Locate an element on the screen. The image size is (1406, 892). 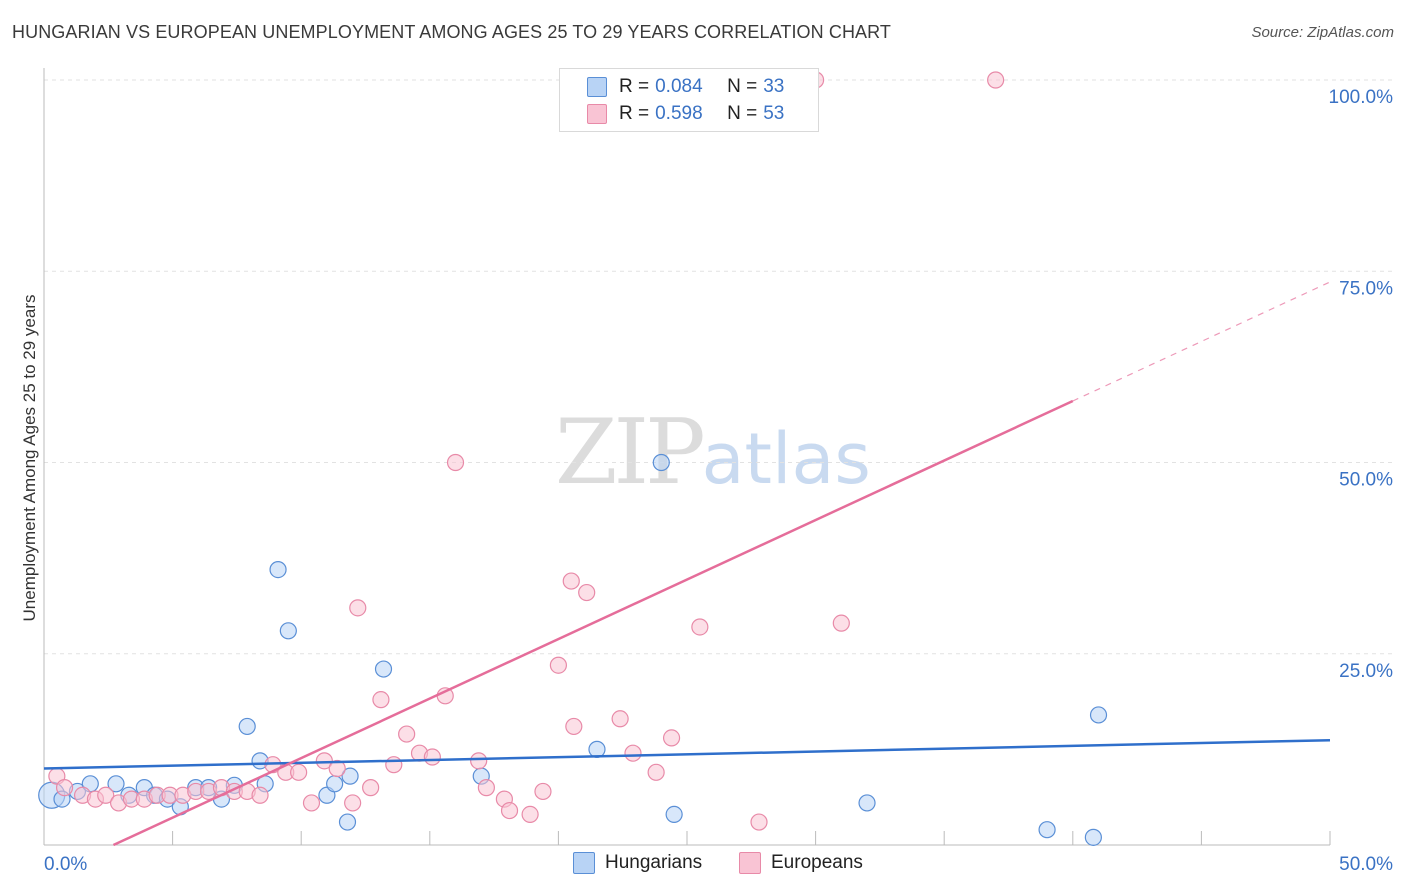
series-legend-europeans: Europeans is located at coordinates (801, 863).